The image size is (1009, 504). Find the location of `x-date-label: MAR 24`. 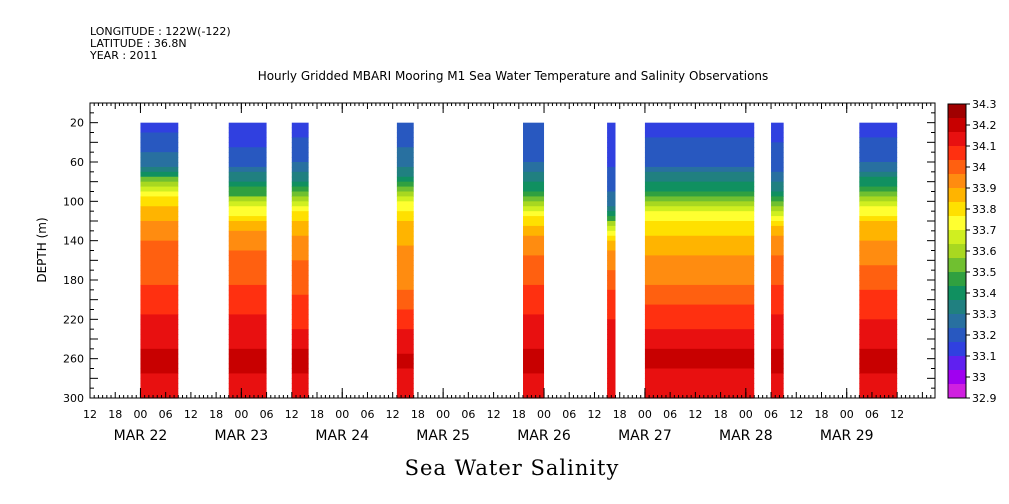

x-date-label: MAR 24 is located at coordinates (342, 436).